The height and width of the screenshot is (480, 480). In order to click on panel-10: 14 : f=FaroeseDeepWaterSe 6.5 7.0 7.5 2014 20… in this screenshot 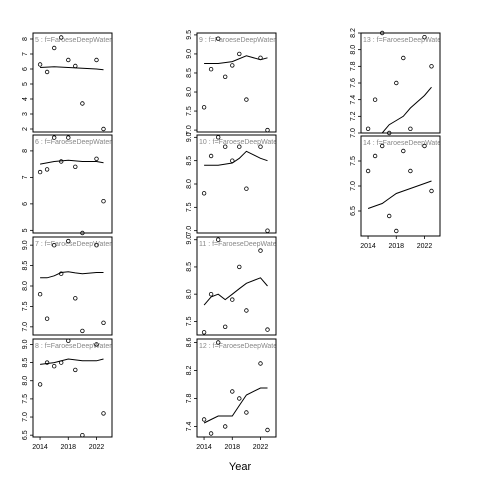, I will do `click(401, 192)`.